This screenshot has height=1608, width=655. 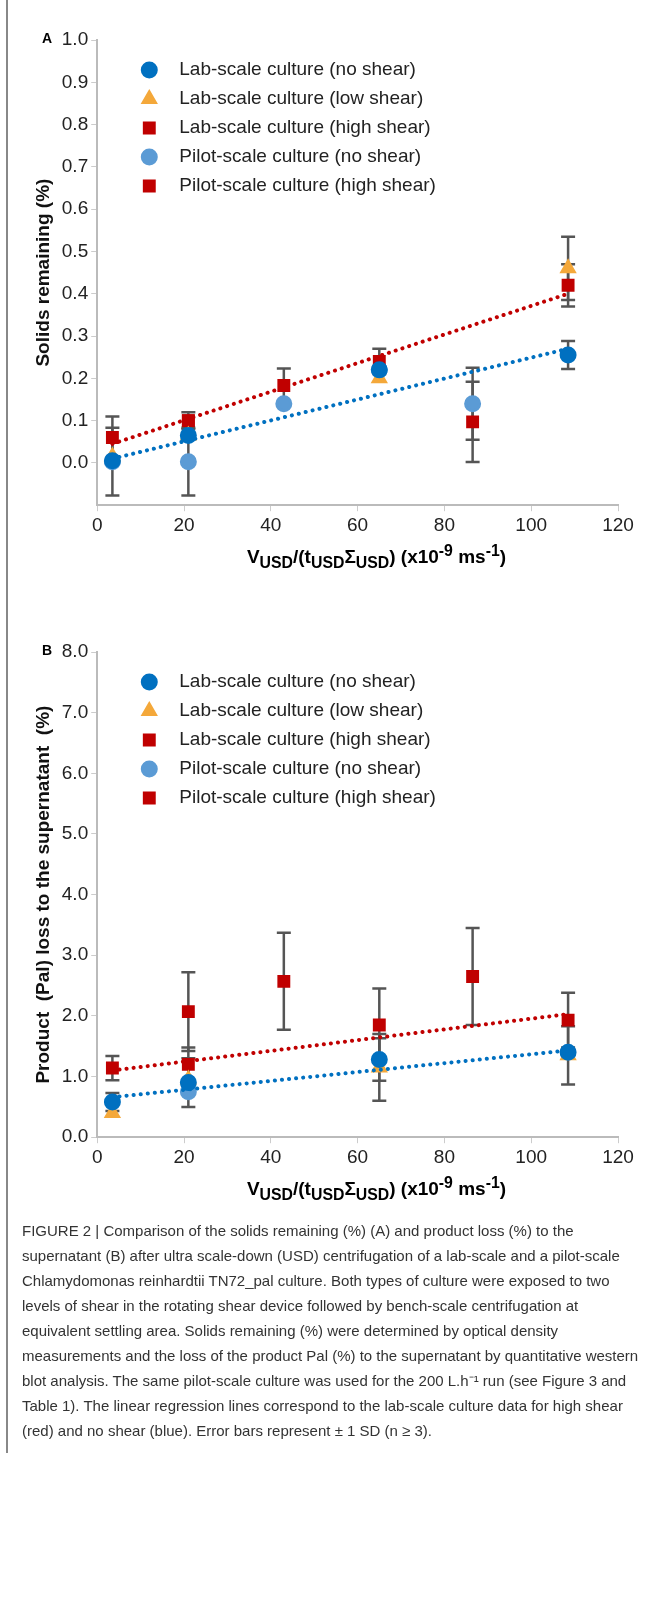 What do you see at coordinates (75, 335) in the screenshot?
I see `y-tick-label: 0.3` at bounding box center [75, 335].